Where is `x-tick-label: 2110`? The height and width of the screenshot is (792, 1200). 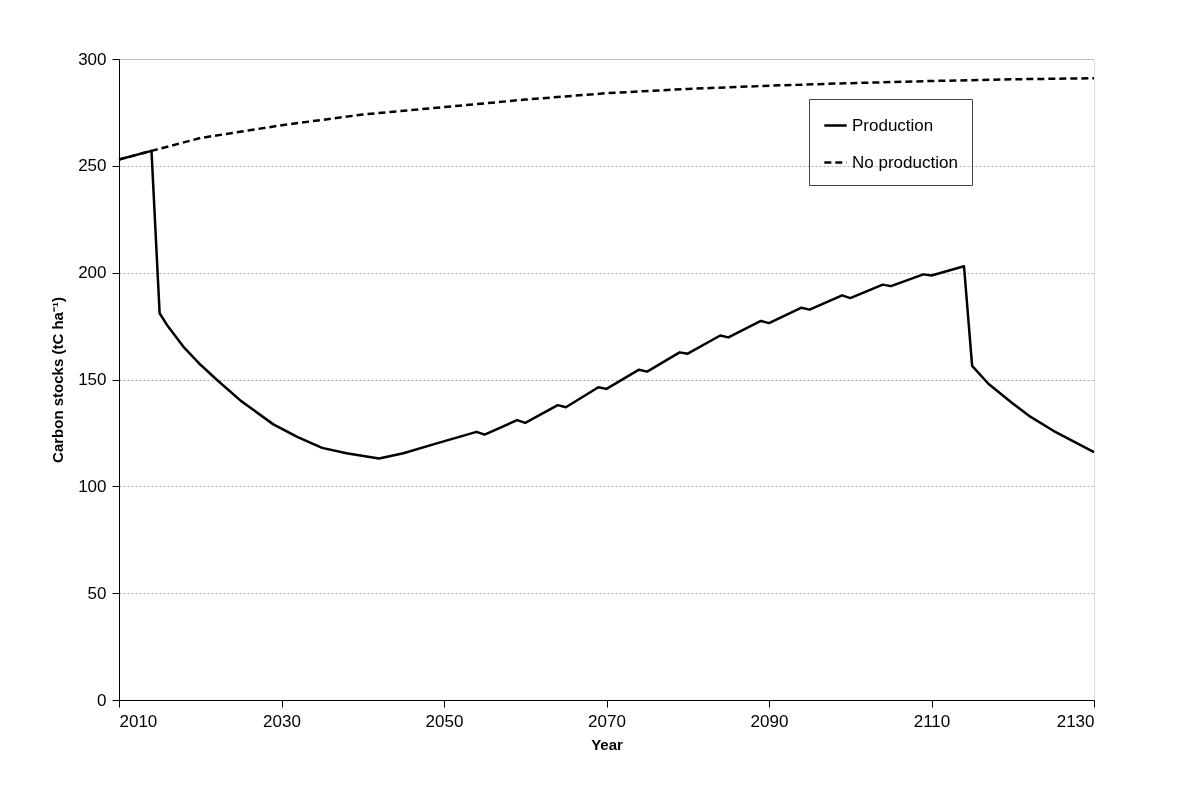
x-tick-label: 2110 is located at coordinates (932, 721).